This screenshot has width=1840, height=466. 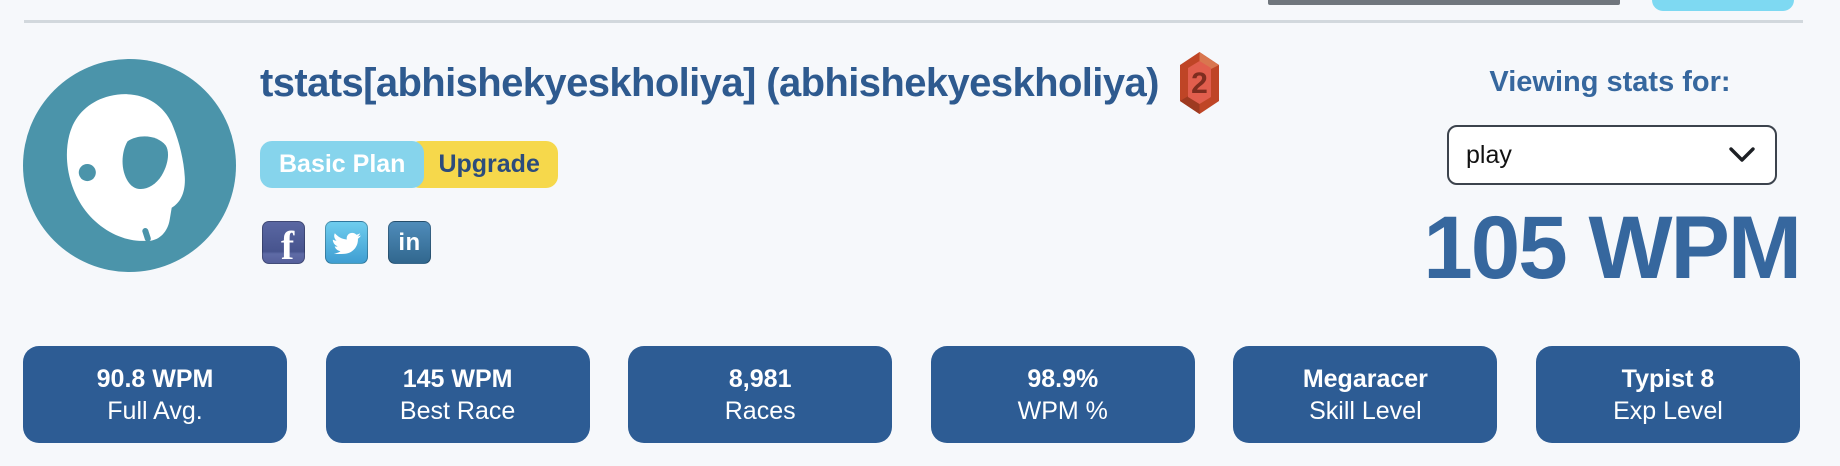 I want to click on plan-row: Basic Plan Upgrade, so click(x=409, y=164).